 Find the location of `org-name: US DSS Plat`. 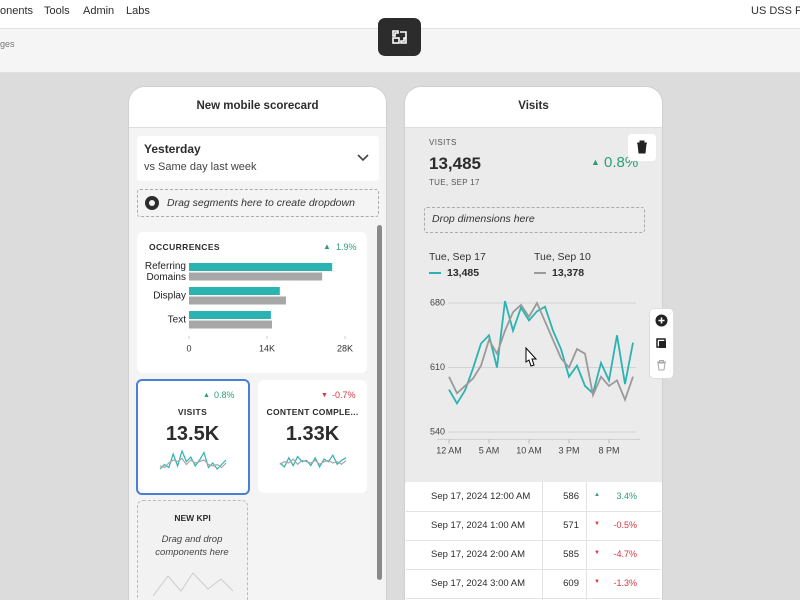

org-name: US DSS Plat is located at coordinates (775, 11).